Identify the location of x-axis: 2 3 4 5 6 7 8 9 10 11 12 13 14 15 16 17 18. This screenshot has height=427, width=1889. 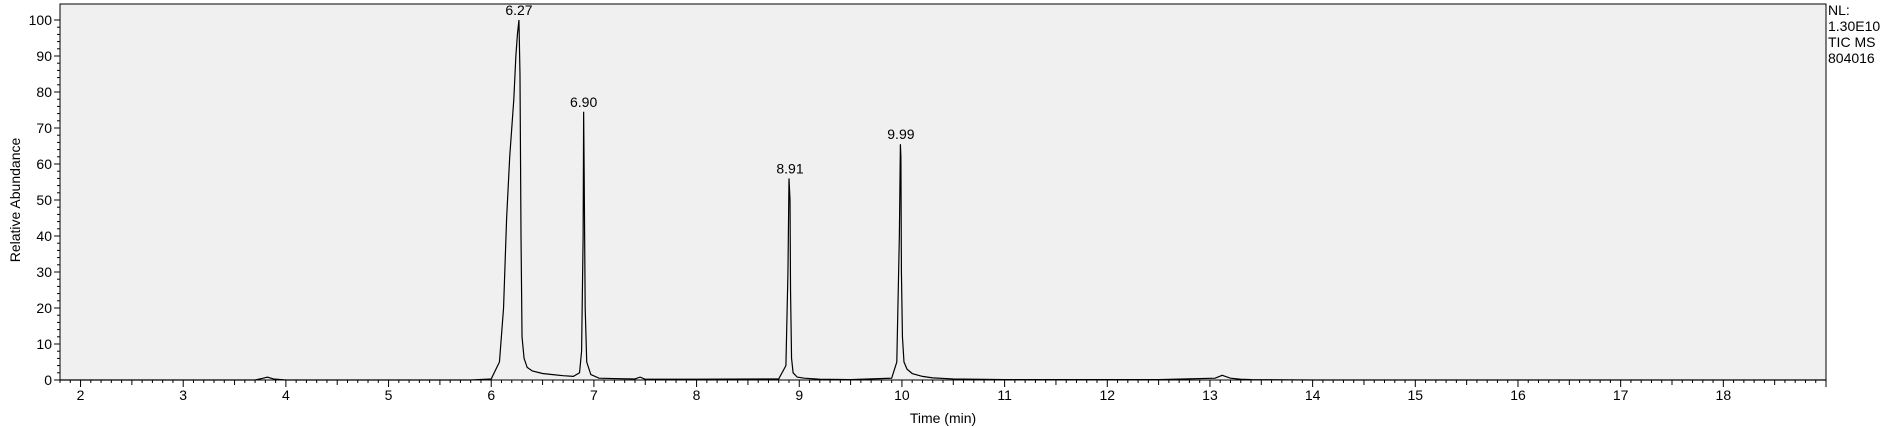
(943, 391).